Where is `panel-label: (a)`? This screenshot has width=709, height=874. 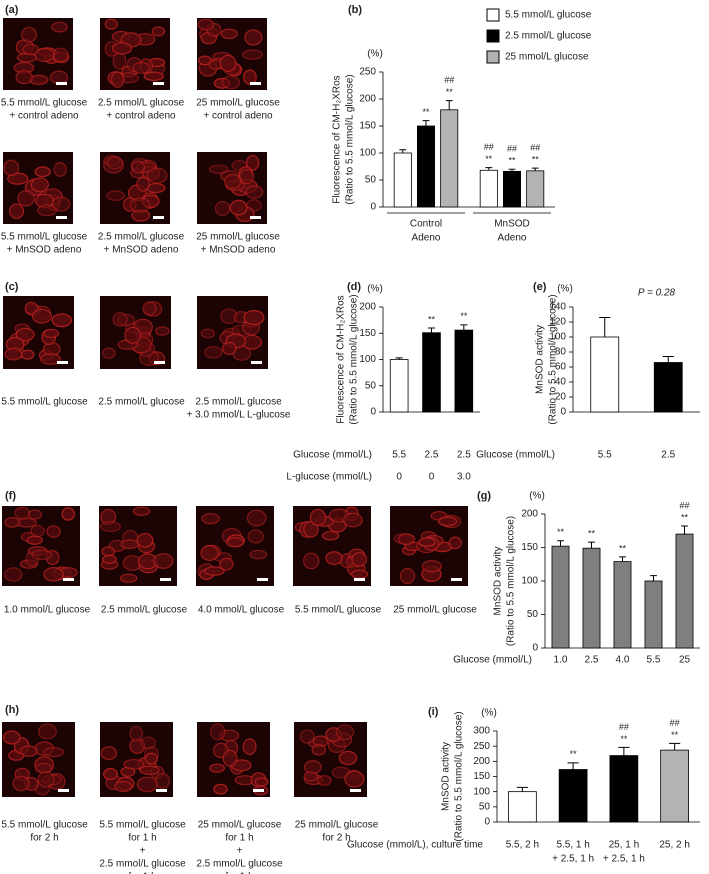
panel-label: (a) is located at coordinates (12, 10).